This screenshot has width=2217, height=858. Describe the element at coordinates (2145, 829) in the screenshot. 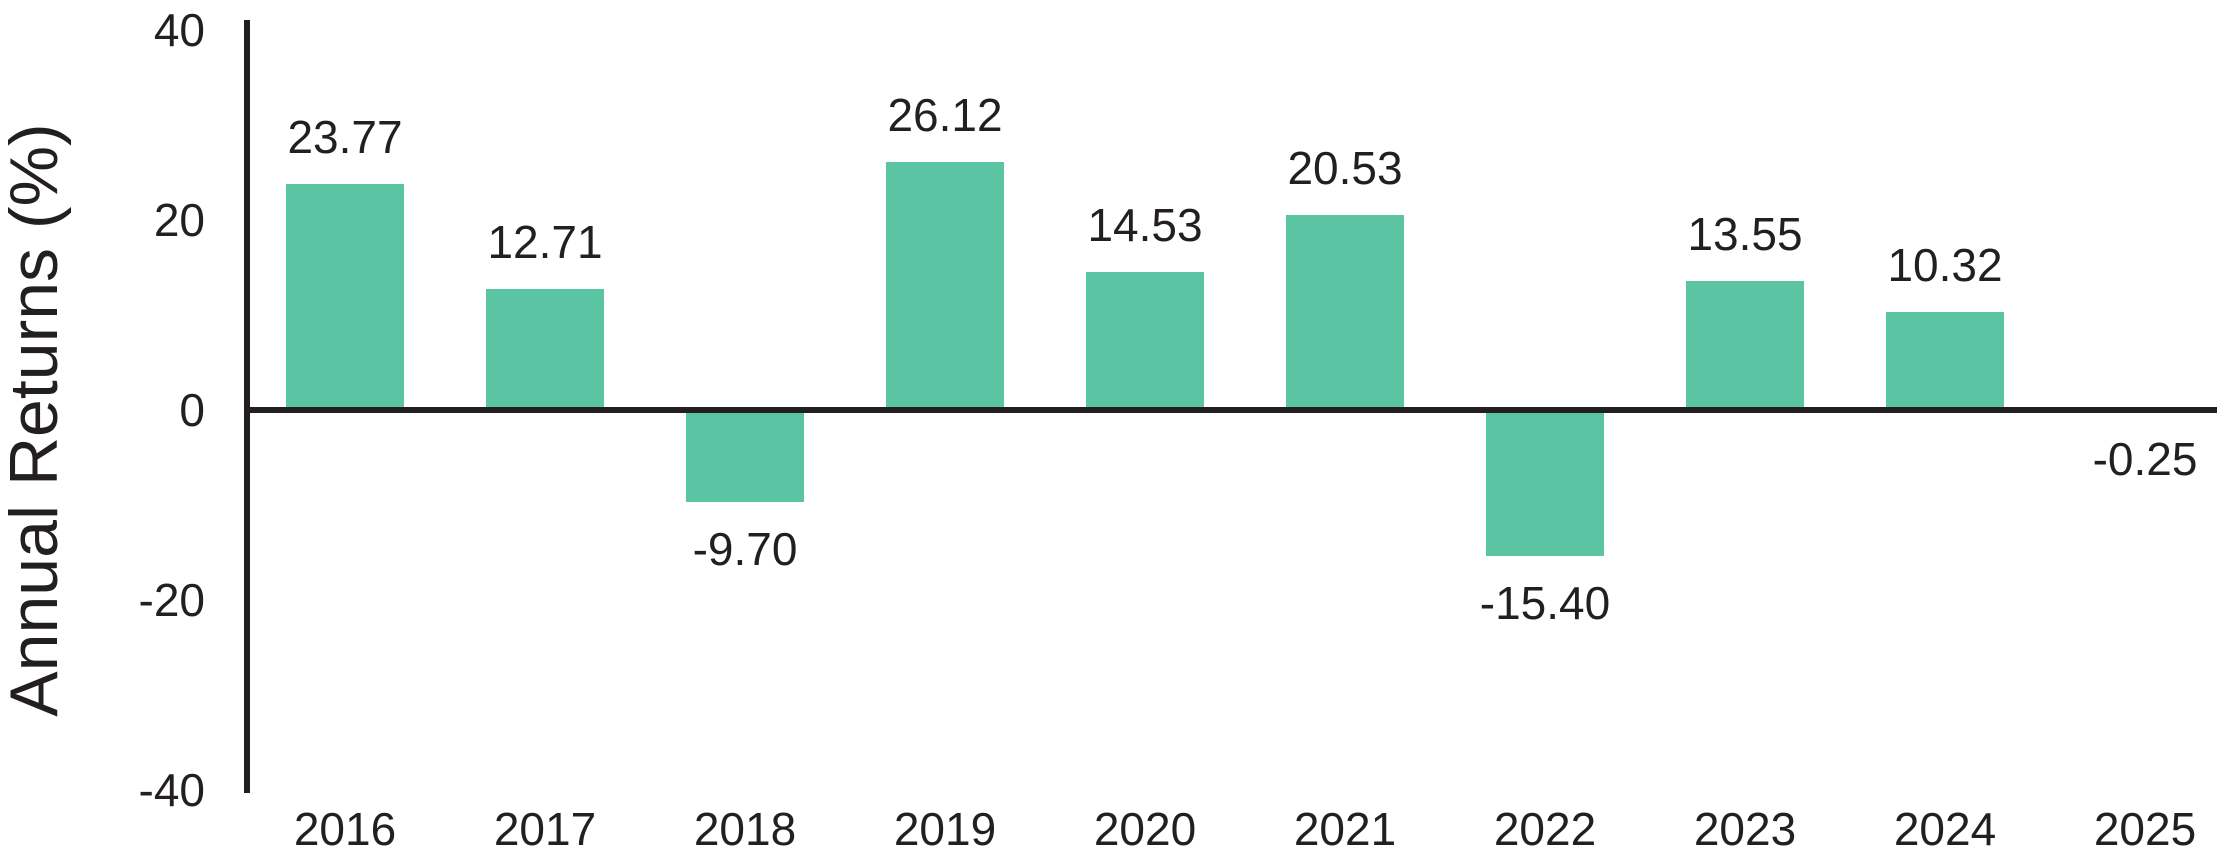

I see `x-tick-label: 2025` at that location.